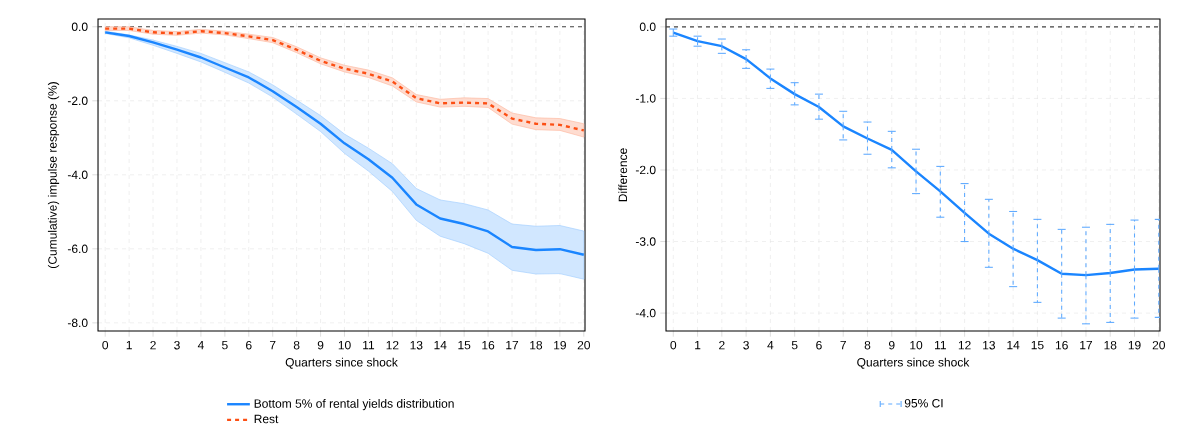 Image resolution: width=1178 pixels, height=428 pixels. Describe the element at coordinates (923, 403) in the screenshot. I see `text: 95% CI` at that location.